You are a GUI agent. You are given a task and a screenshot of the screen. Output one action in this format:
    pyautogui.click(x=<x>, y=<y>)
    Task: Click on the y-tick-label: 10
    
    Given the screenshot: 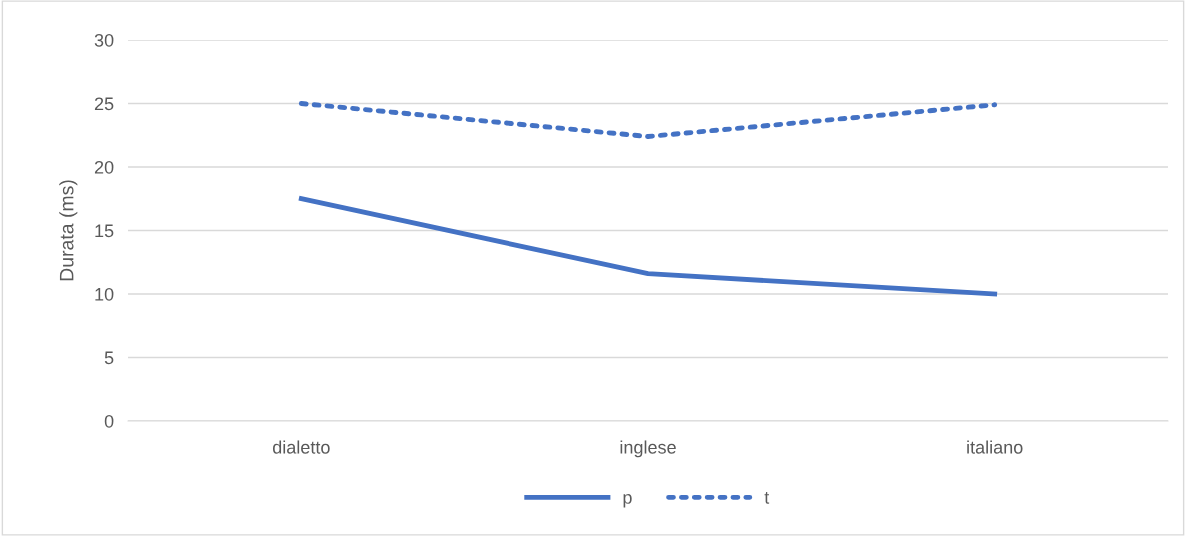 What is the action you would take?
    pyautogui.click(x=104, y=294)
    